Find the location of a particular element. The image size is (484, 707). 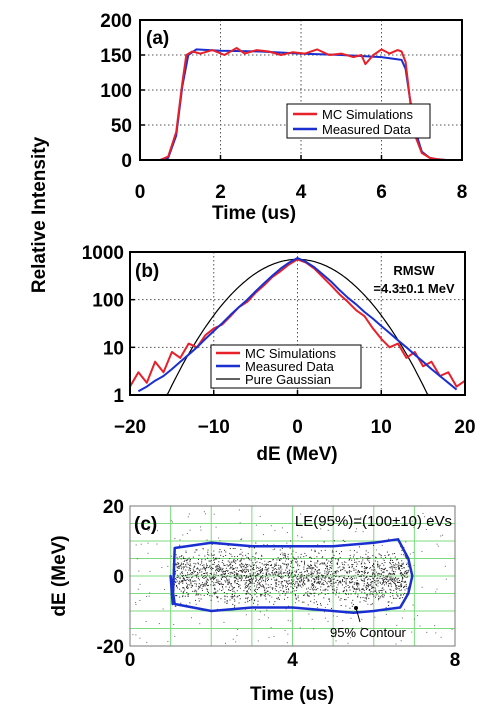

panel-b-y-tick-label: 100 is located at coordinates (108, 301).